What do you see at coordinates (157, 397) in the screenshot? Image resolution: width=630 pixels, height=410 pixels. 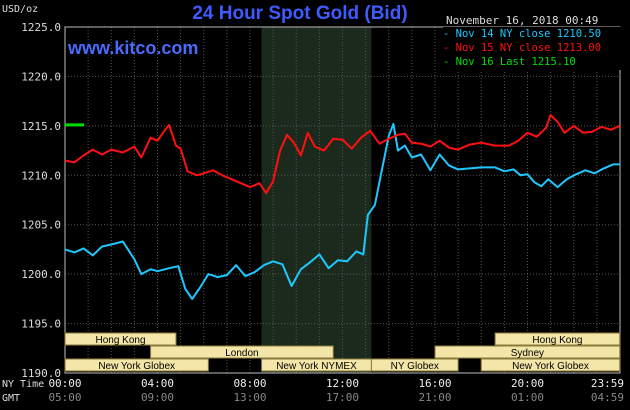 I see `x-tick-gmt: 09:00` at bounding box center [157, 397].